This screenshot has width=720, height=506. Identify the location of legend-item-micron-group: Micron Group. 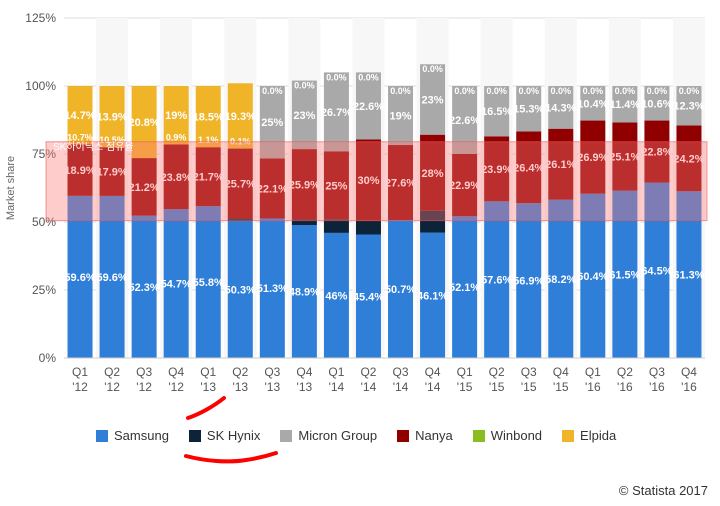
(328, 435).